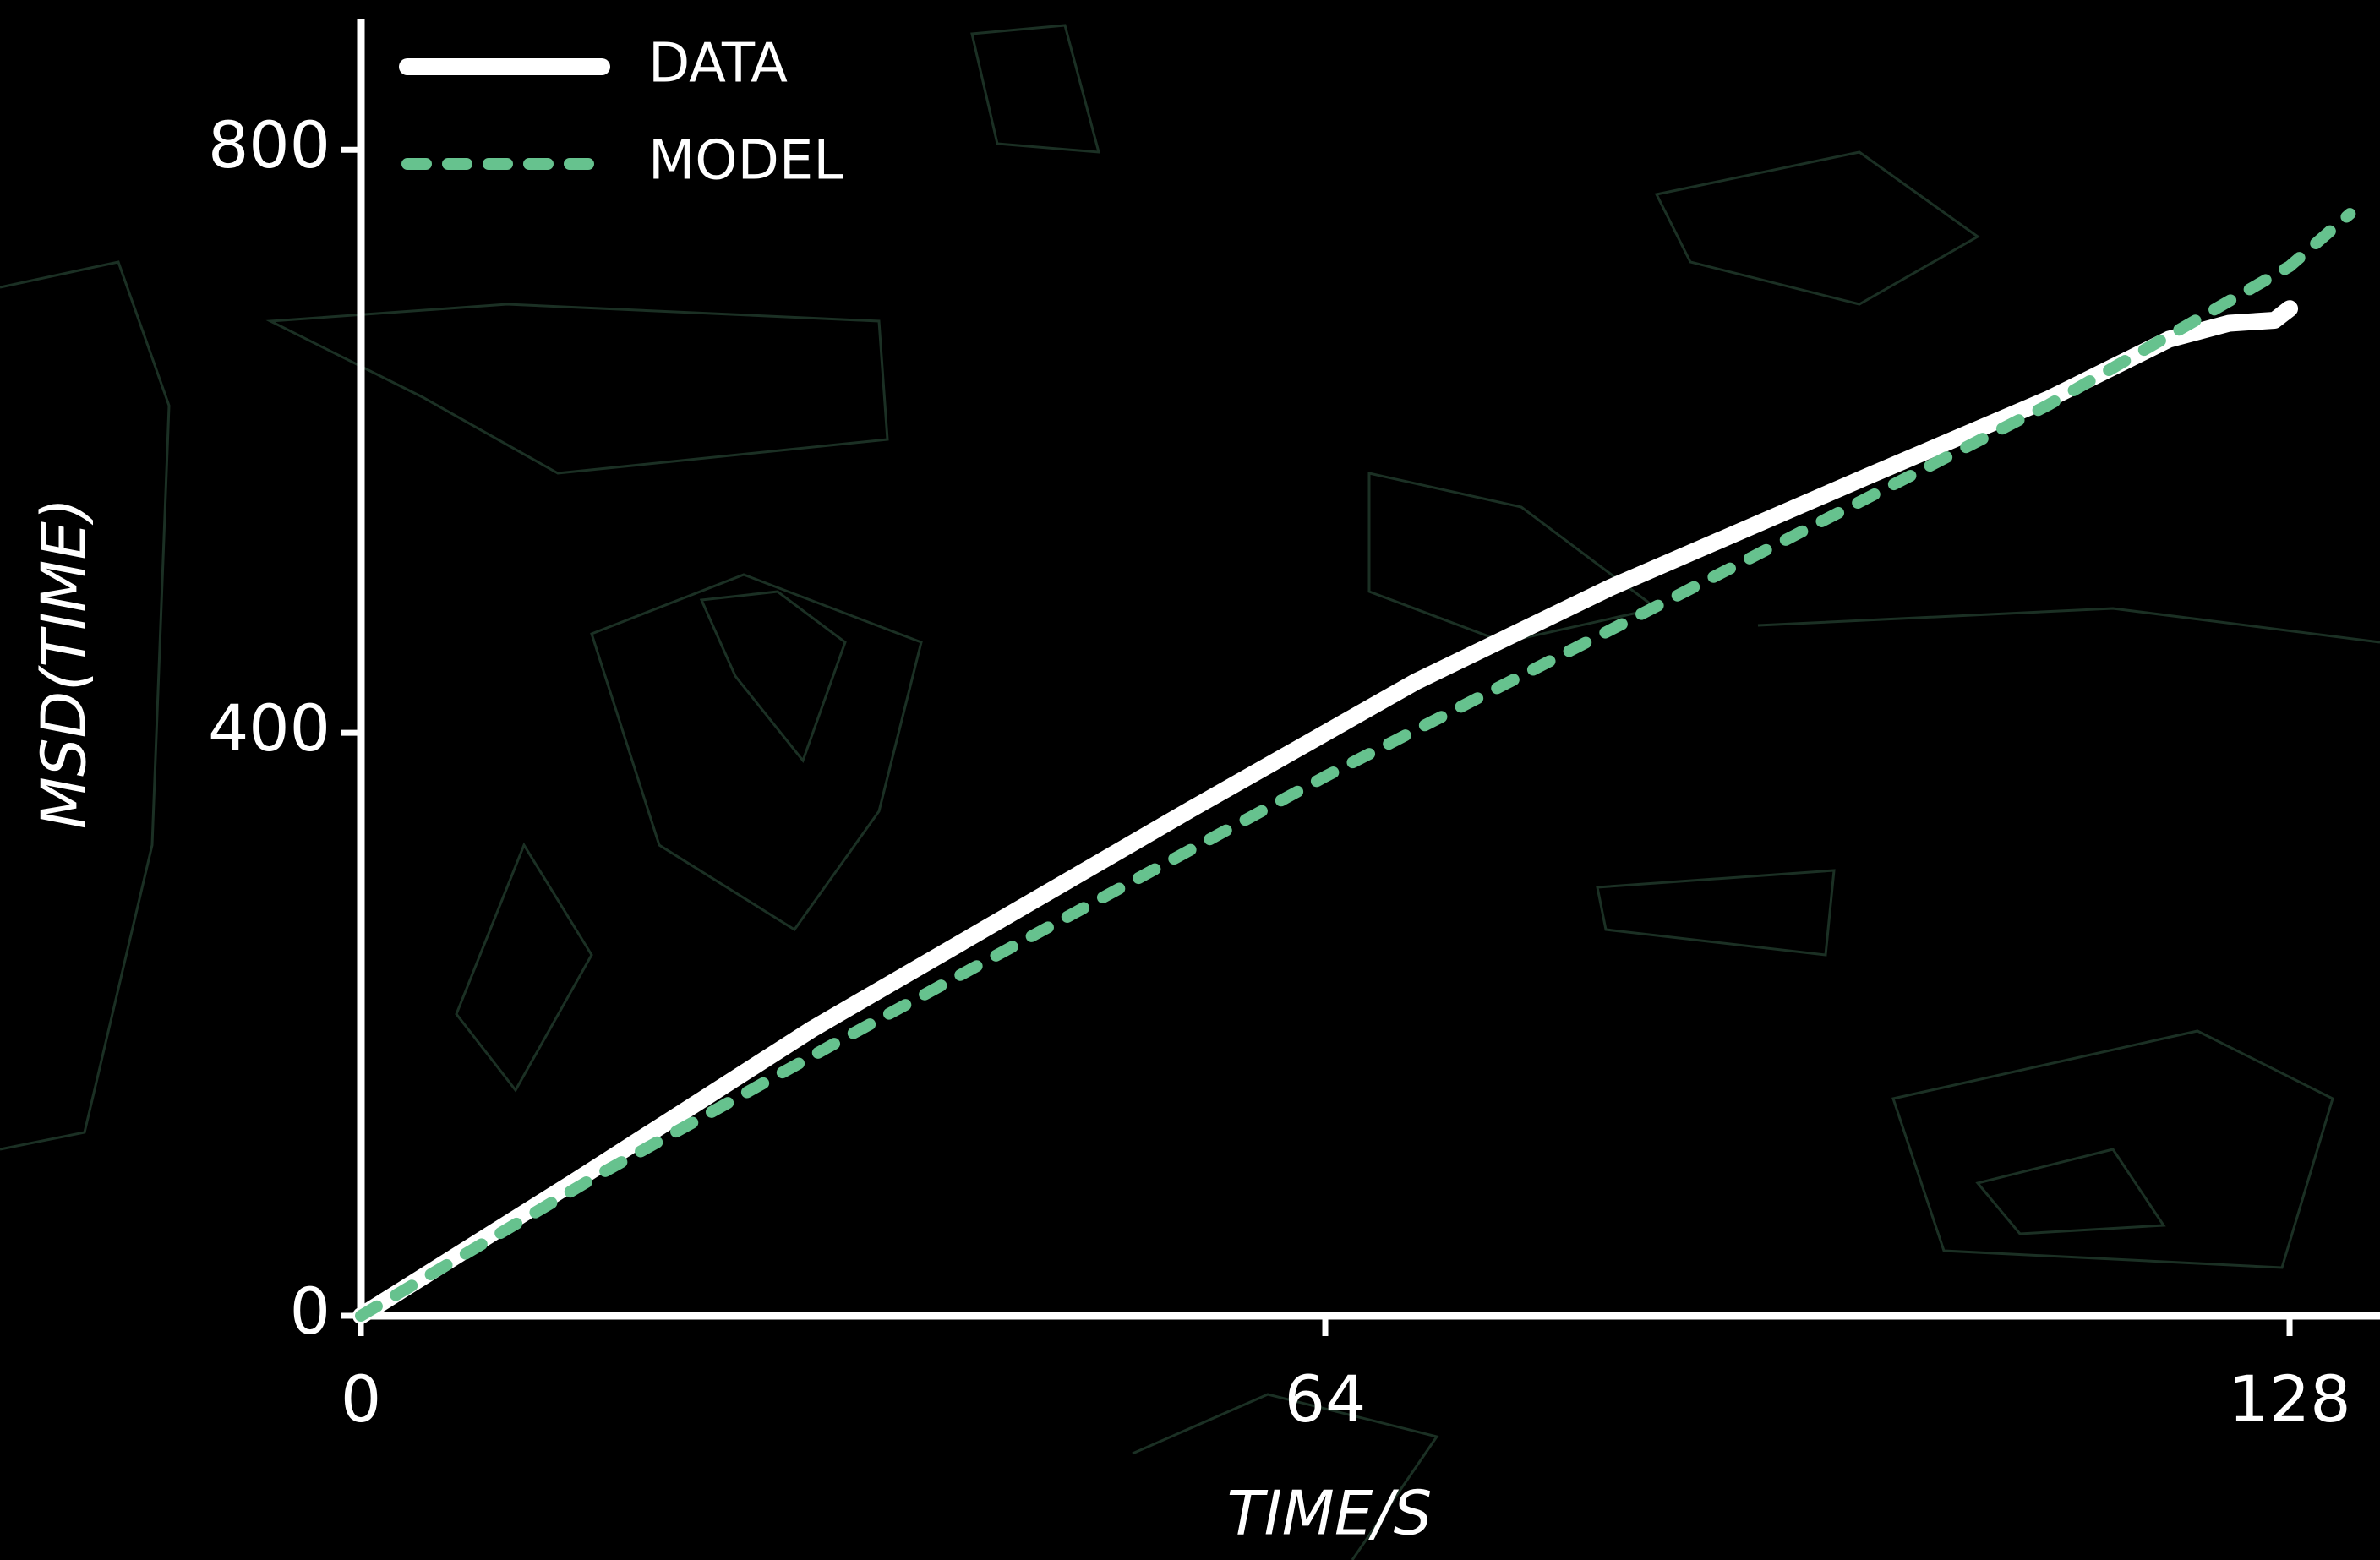 Image resolution: width=2380 pixels, height=1560 pixels. What do you see at coordinates (1330, 1513) in the screenshot?
I see `x-axis-label: TIME/S` at bounding box center [1330, 1513].